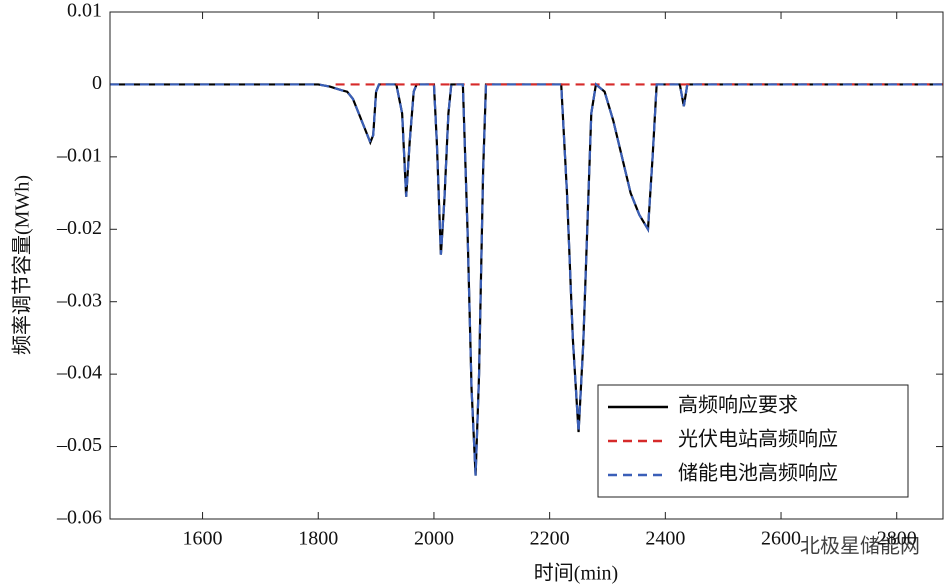 Image resolution: width=945 pixels, height=588 pixels. Describe the element at coordinates (22, 265) in the screenshot. I see `y-axis-label: 频率调节容量(MWh)` at that location.